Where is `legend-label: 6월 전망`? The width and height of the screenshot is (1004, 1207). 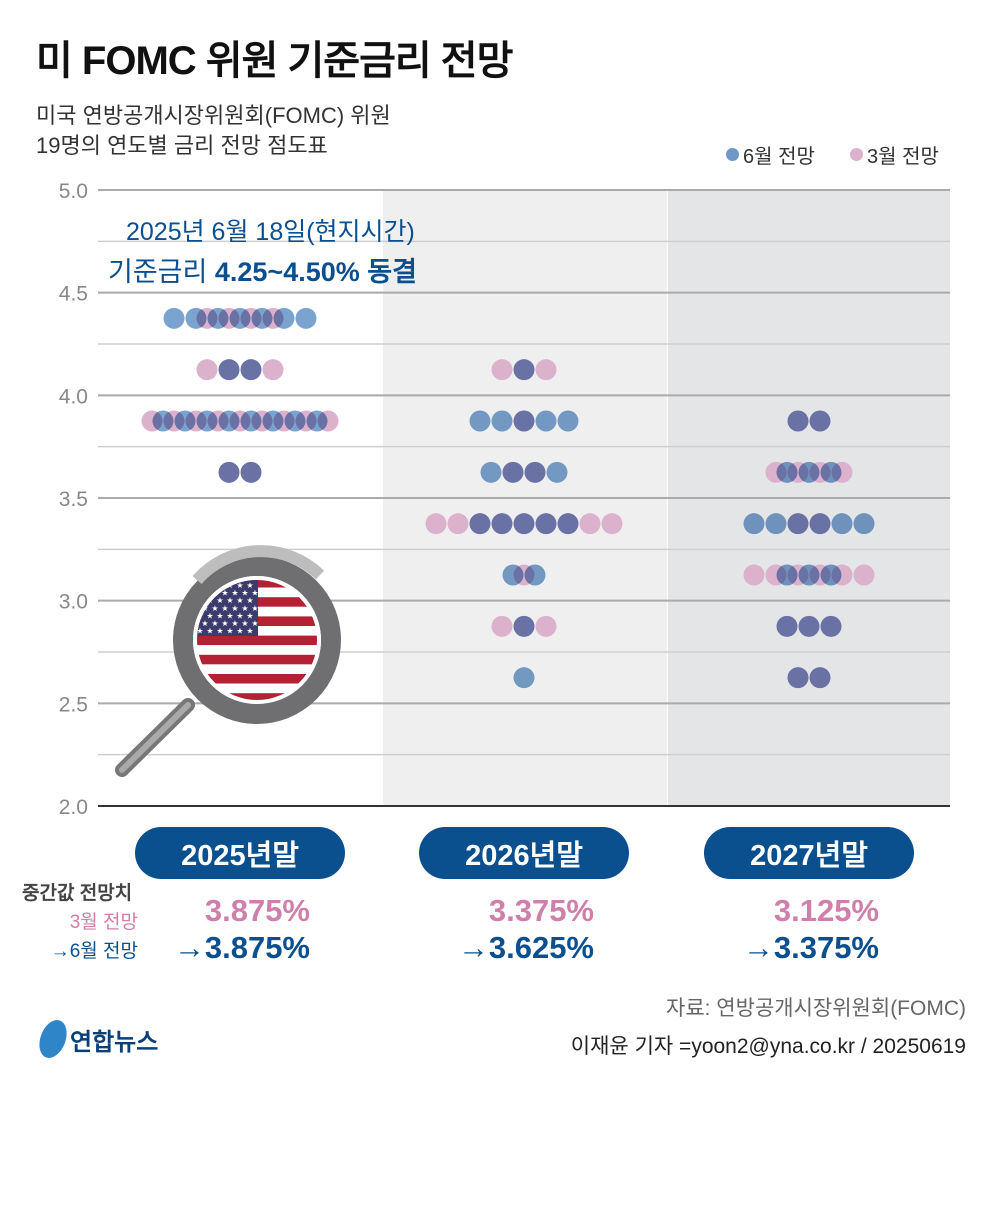 legend-label: 6월 전망 is located at coordinates (779, 157).